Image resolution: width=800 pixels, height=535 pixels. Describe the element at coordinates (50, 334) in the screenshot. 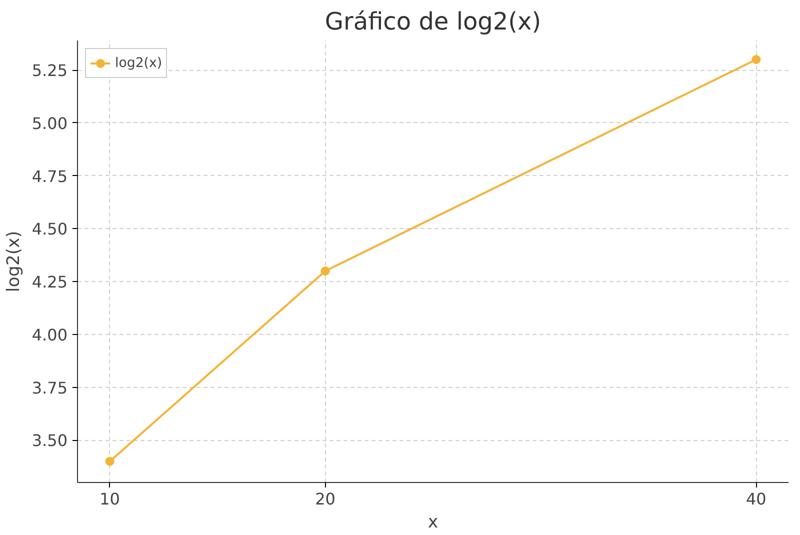

I see `y-tick-label: 4.00` at that location.